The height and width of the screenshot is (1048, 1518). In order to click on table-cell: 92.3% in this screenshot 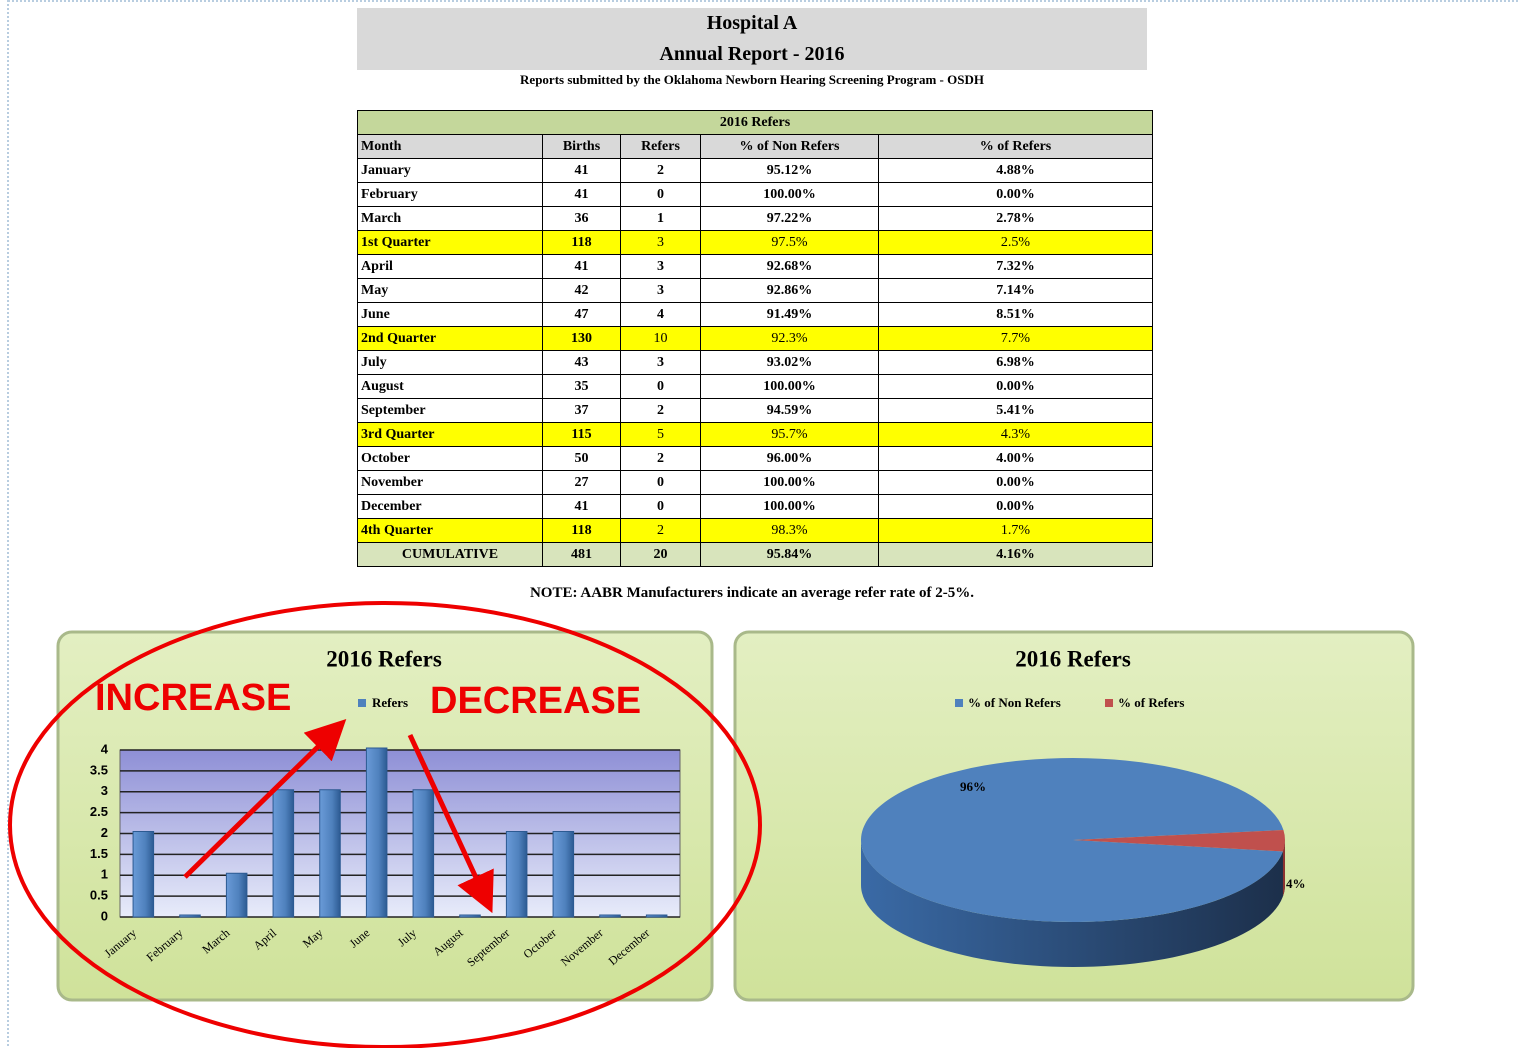, I will do `click(789, 338)`.